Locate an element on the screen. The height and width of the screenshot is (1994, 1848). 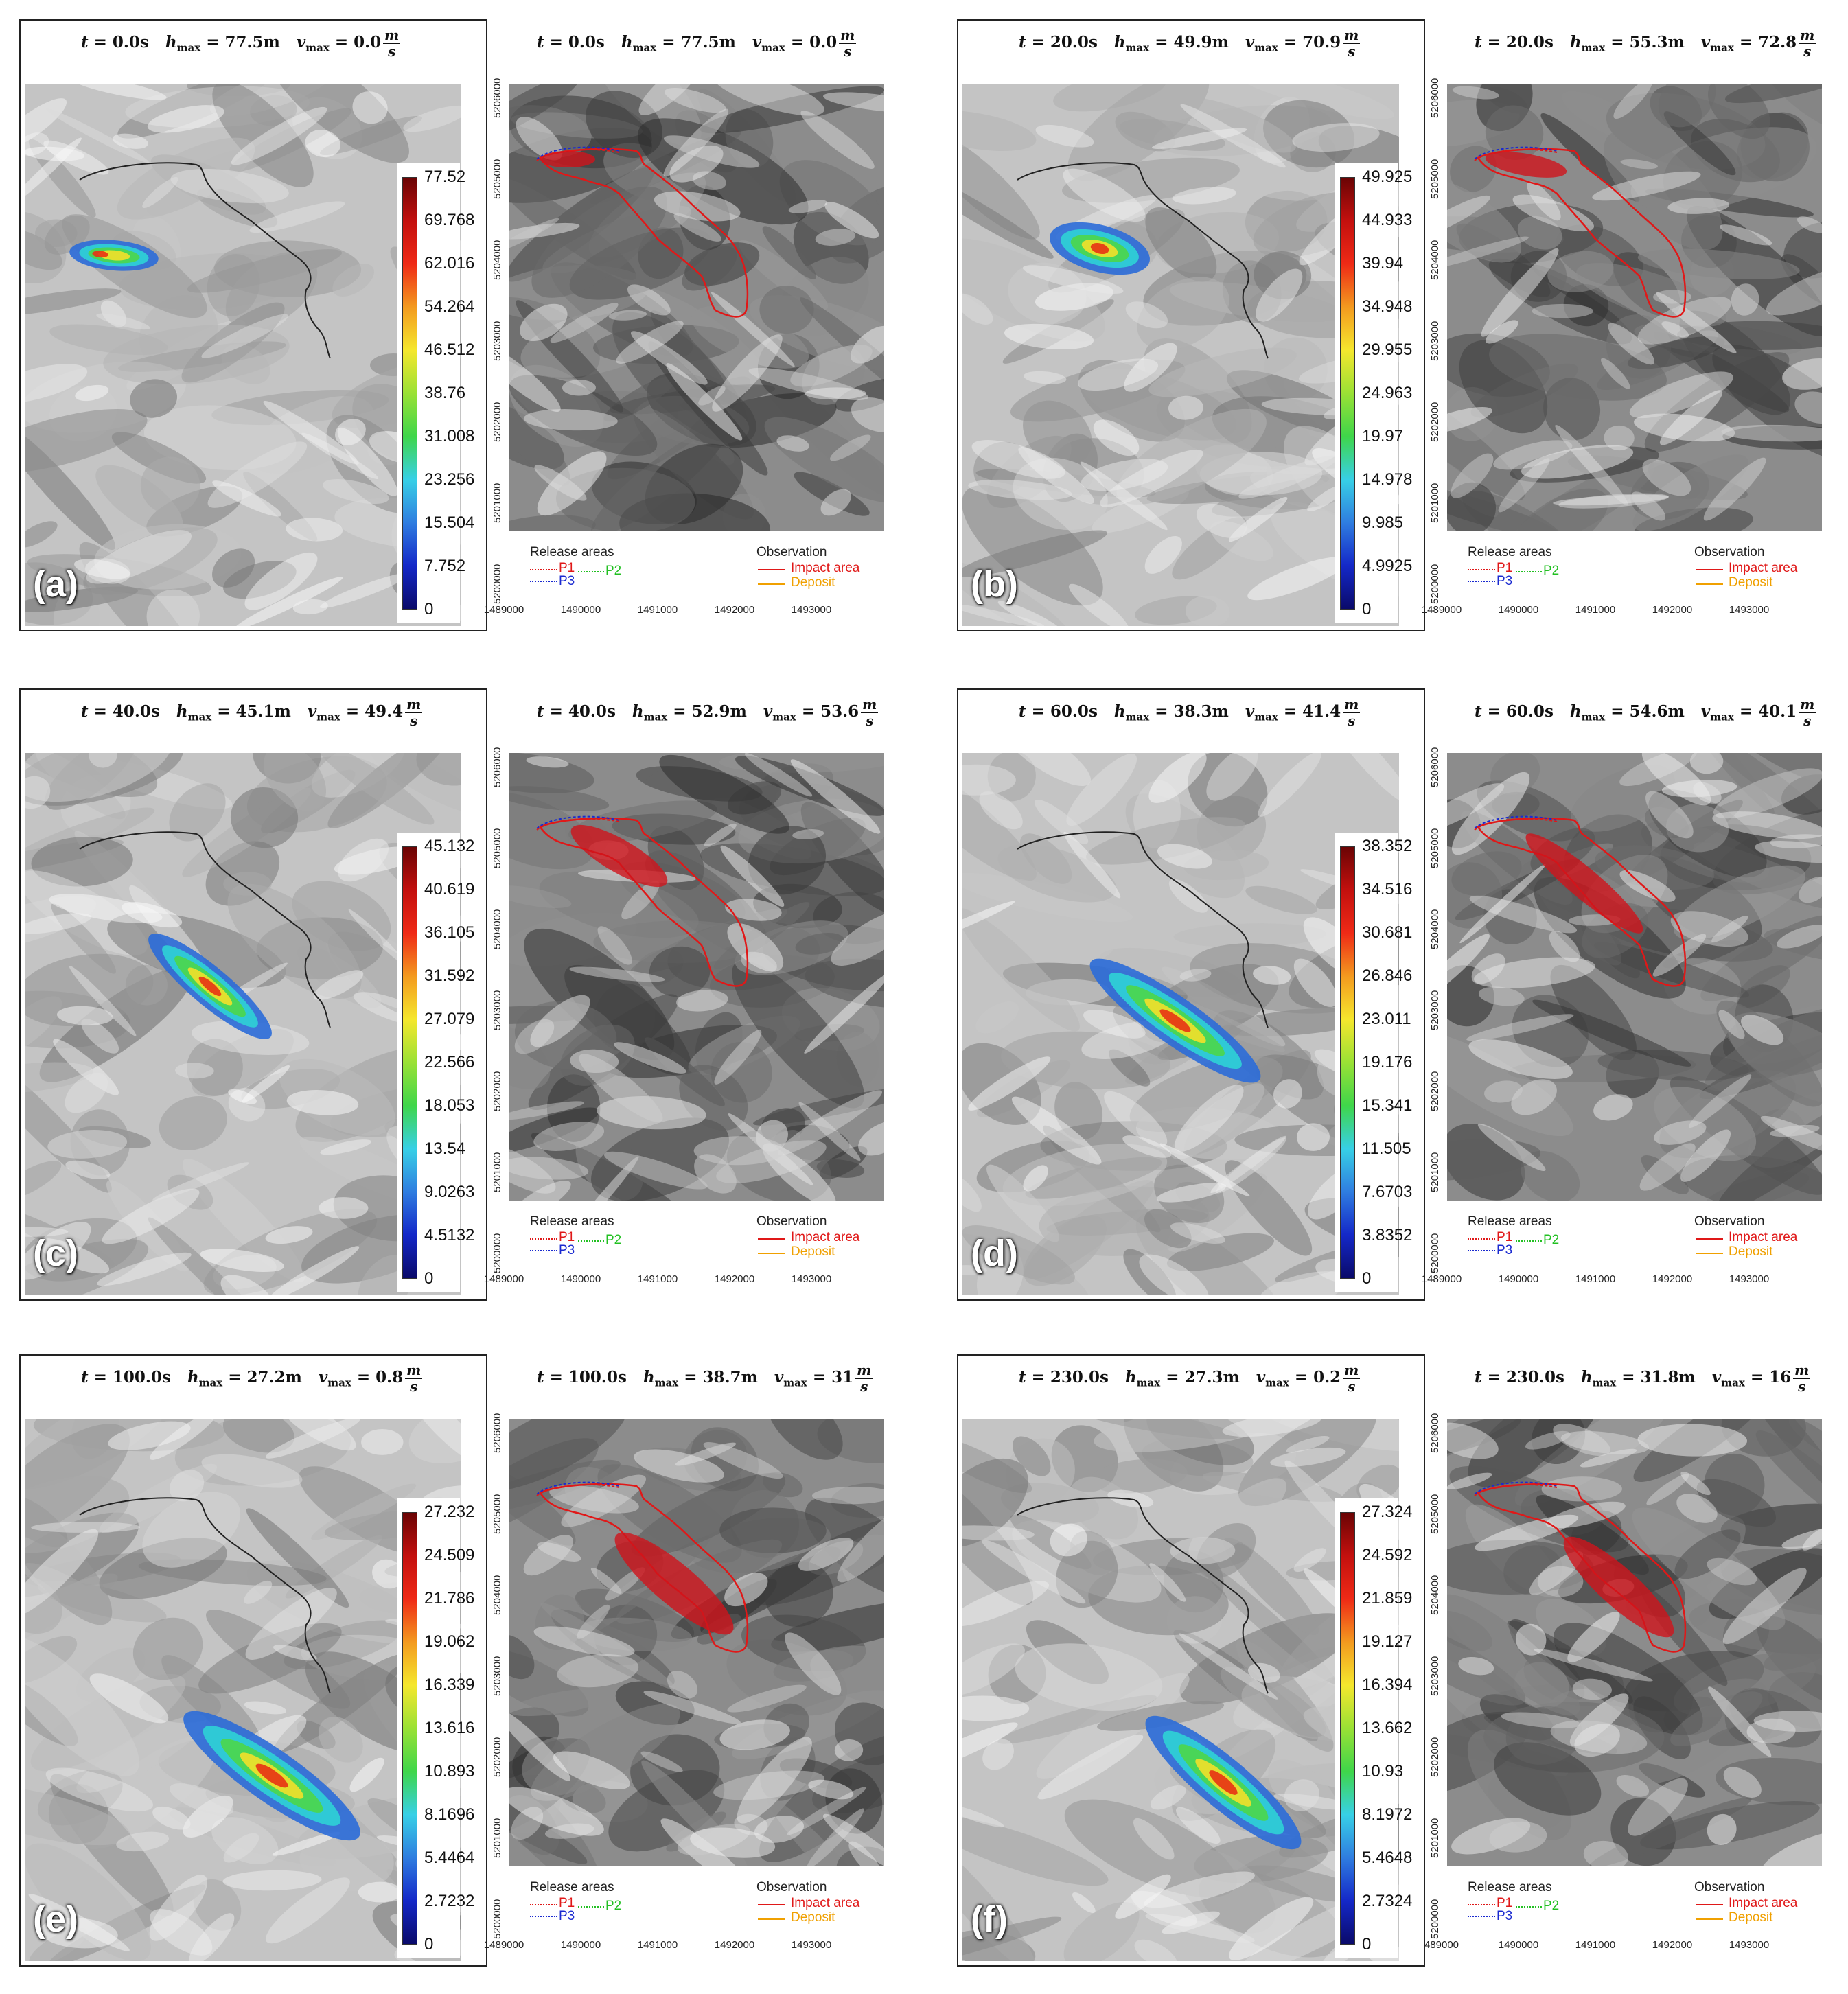
colorbar-tick-label: 19.062 is located at coordinates (449, 1642).